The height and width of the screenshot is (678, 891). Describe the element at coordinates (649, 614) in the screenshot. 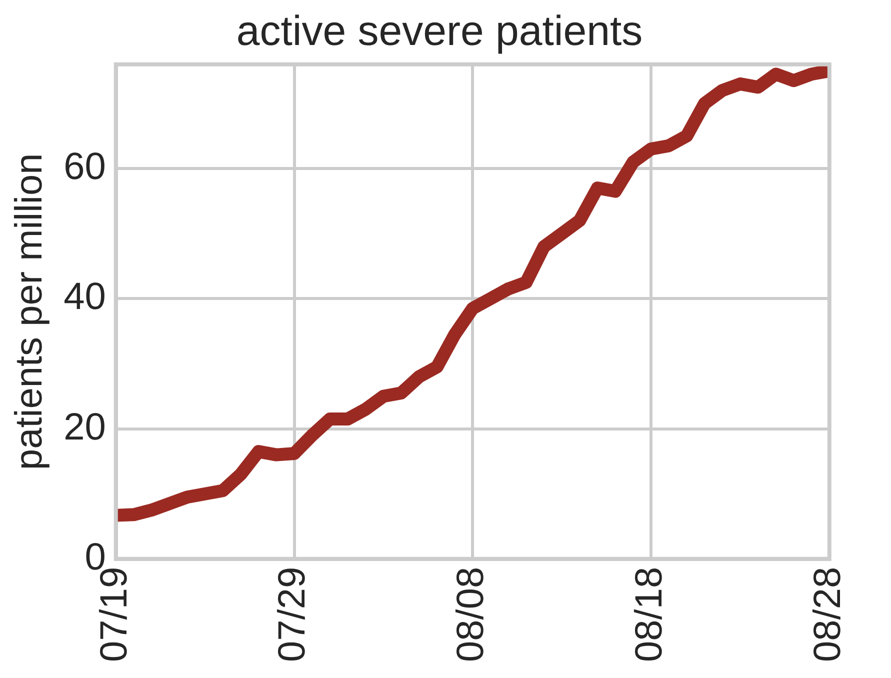

I see `x-tick-label: 08/18` at that location.